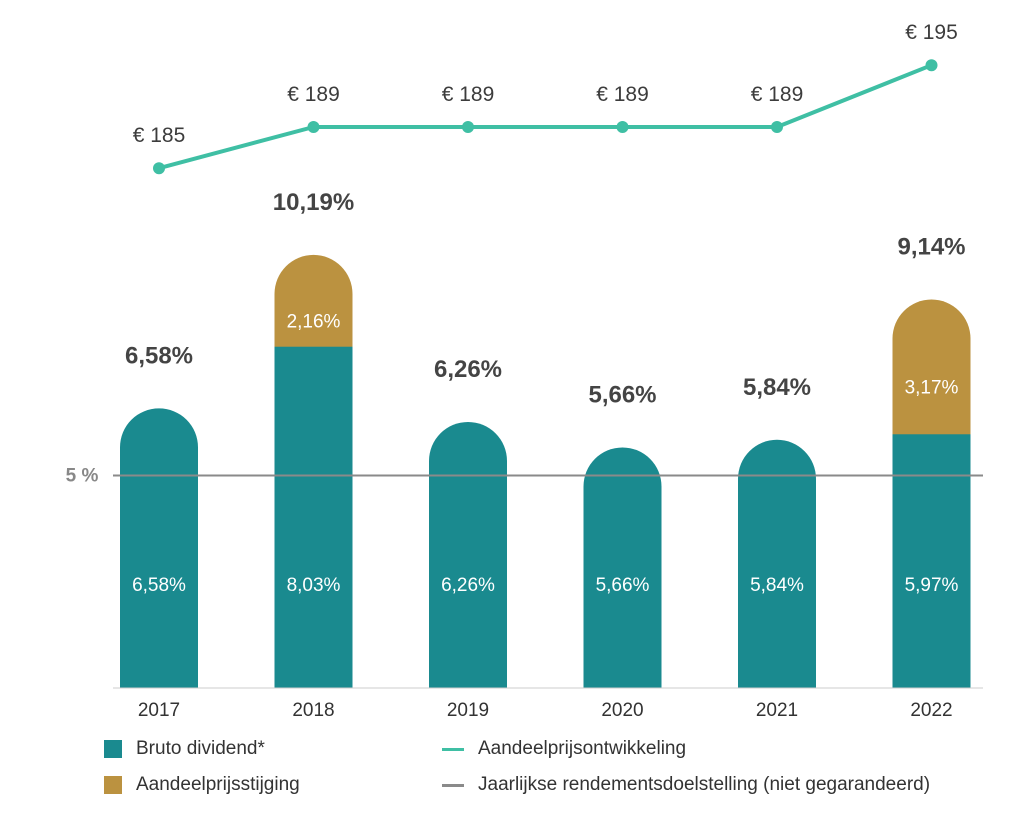  I want to click on price-point-2018, so click(313, 127).